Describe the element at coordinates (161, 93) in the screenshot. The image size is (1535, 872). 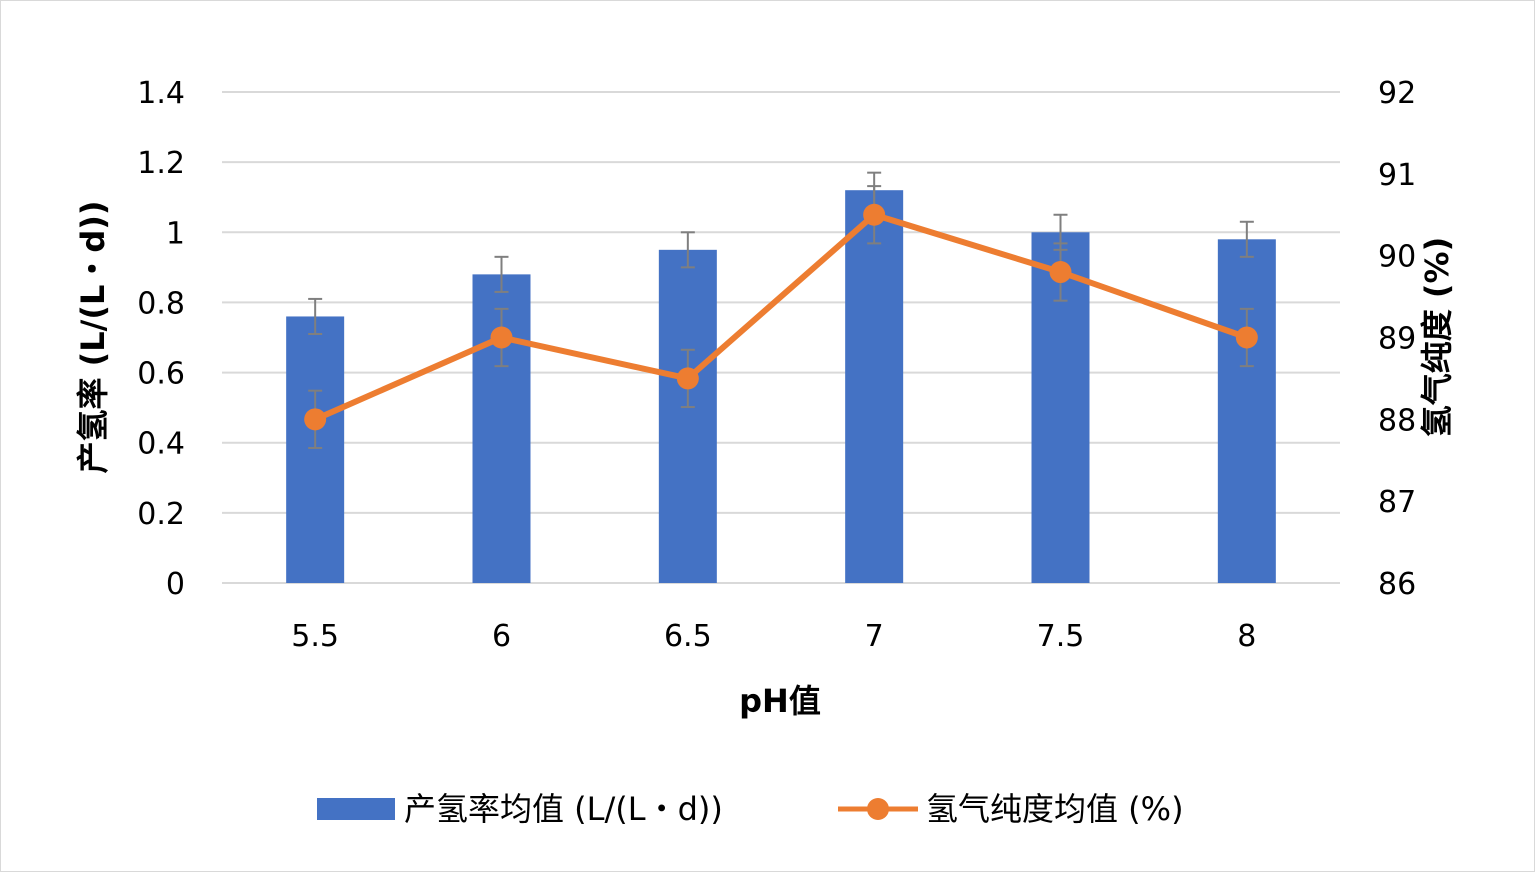
I see `left-tick-label: 1.4` at that location.